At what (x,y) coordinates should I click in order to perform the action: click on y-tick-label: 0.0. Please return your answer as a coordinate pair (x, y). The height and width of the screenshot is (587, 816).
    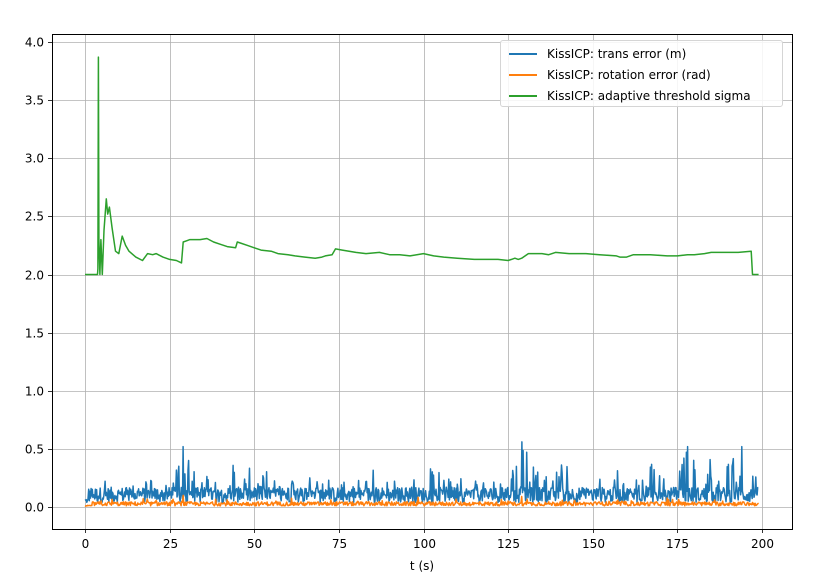
    Looking at the image, I should click on (34, 508).